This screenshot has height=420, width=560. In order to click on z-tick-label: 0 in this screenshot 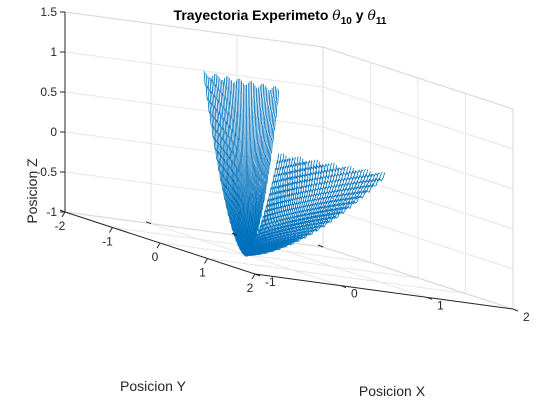, I will do `click(53, 132)`.